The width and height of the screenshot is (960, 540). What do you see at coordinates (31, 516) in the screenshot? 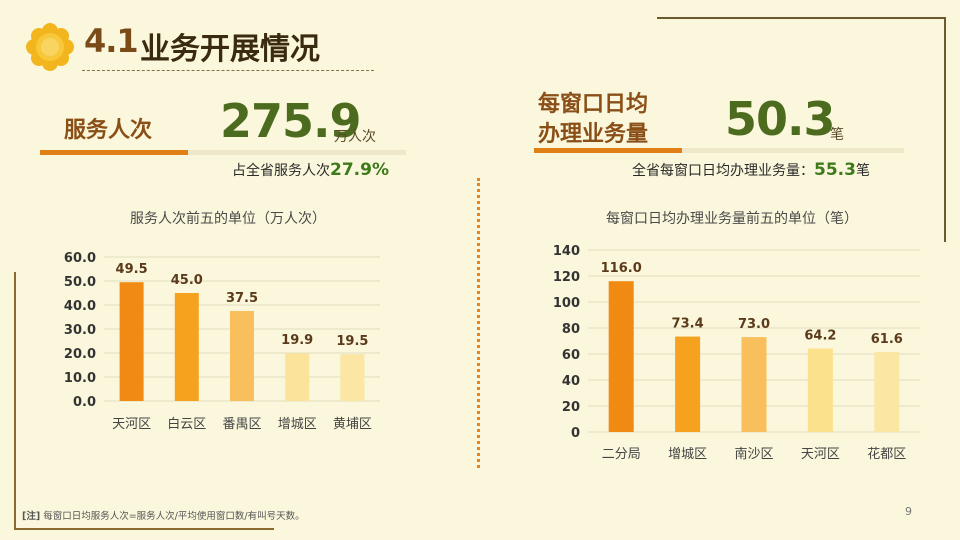
I see `footnote-tag: [注]` at bounding box center [31, 516].